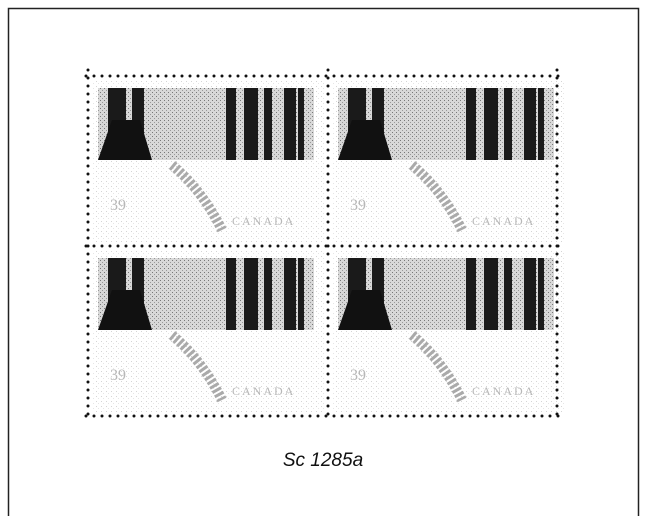  Describe the element at coordinates (323, 460) in the screenshot. I see `caption: Sc 1285a` at that location.